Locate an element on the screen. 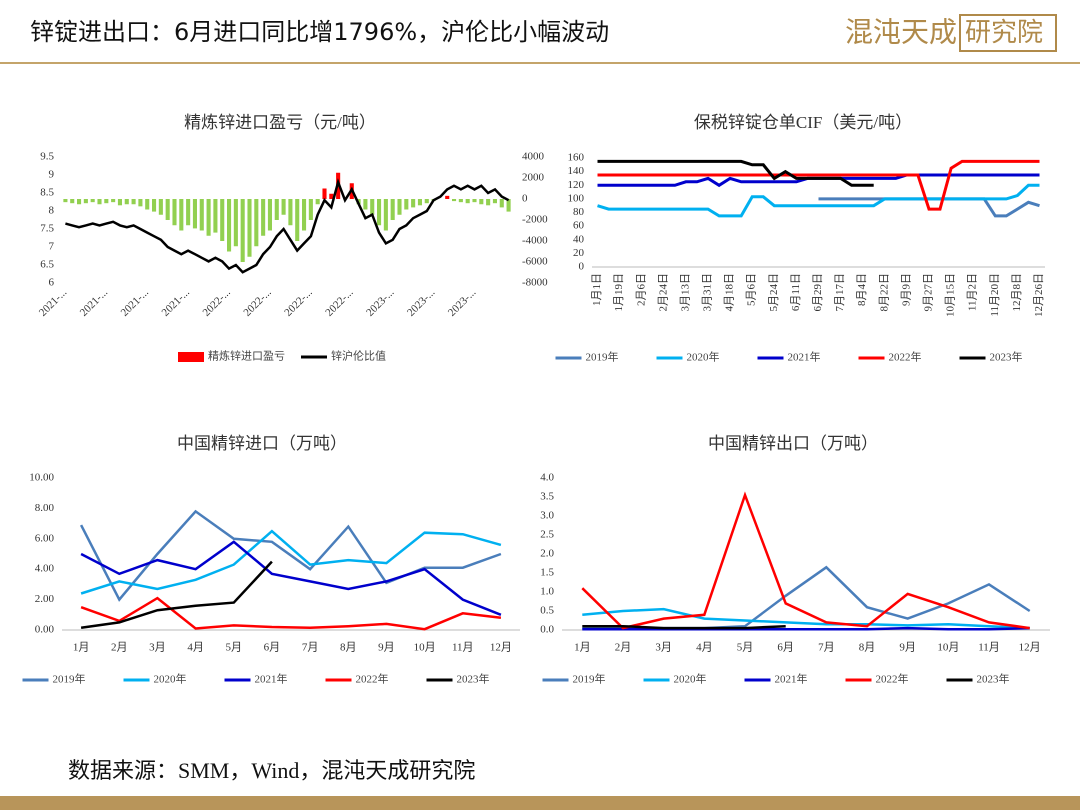  x-tick-label: 3月31日 is located at coordinates (708, 292).